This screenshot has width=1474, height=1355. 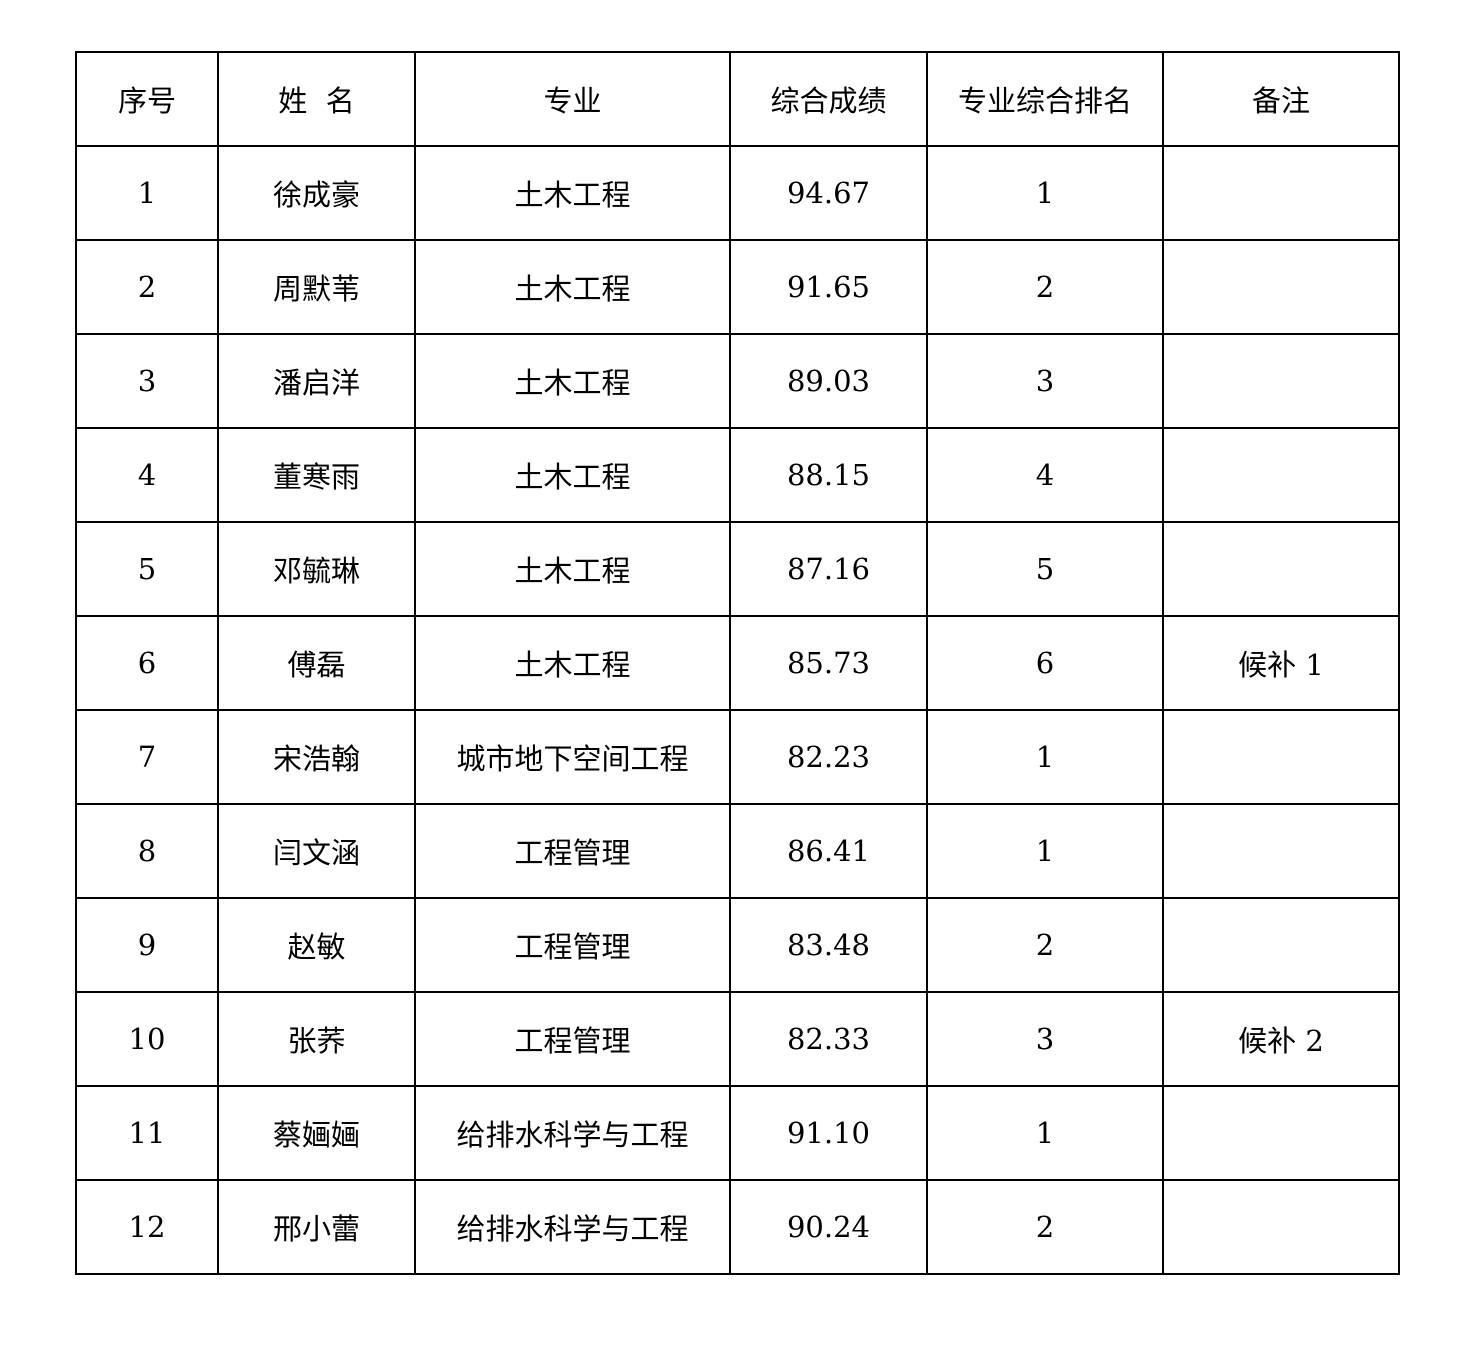 I want to click on table-row: 9 赵敏 工程管理 83.48 2, so click(x=737, y=945).